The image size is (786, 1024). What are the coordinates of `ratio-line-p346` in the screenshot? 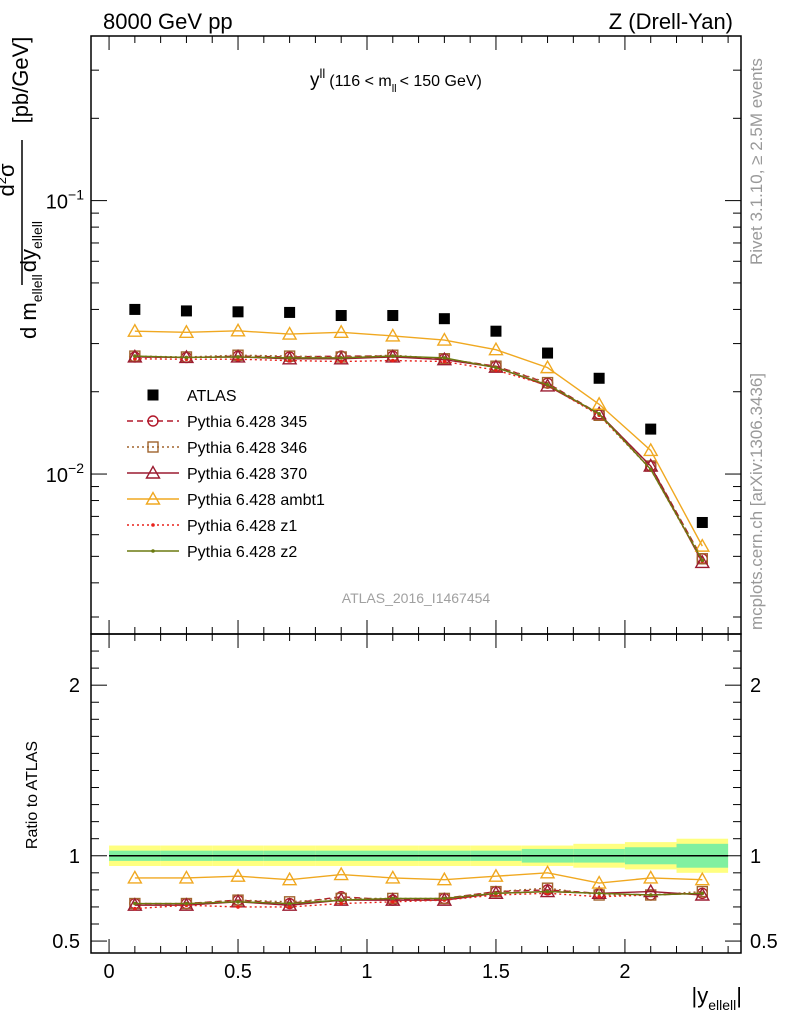 It's located at (418, 896).